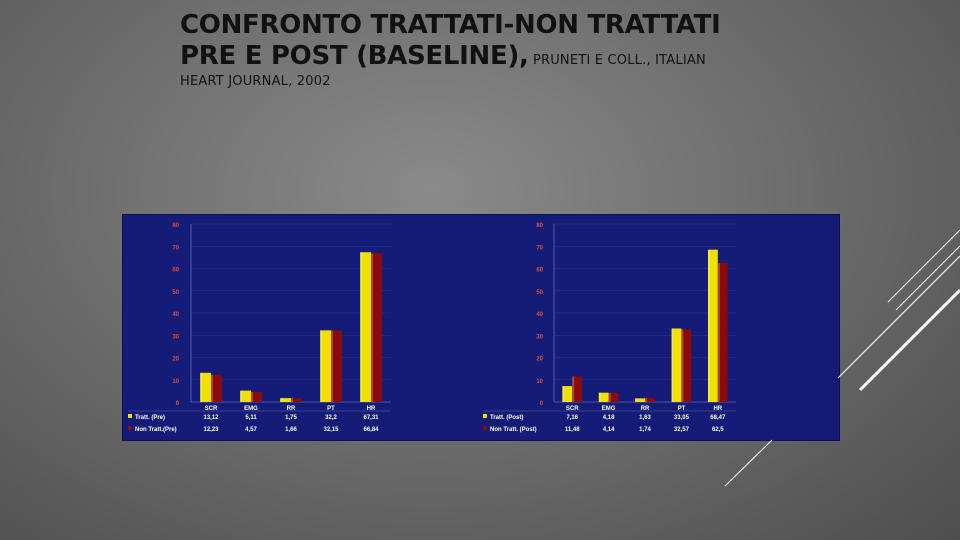  Describe the element at coordinates (216, 388) in the screenshot. I see `chart-1-bar-scr-s2` at that location.